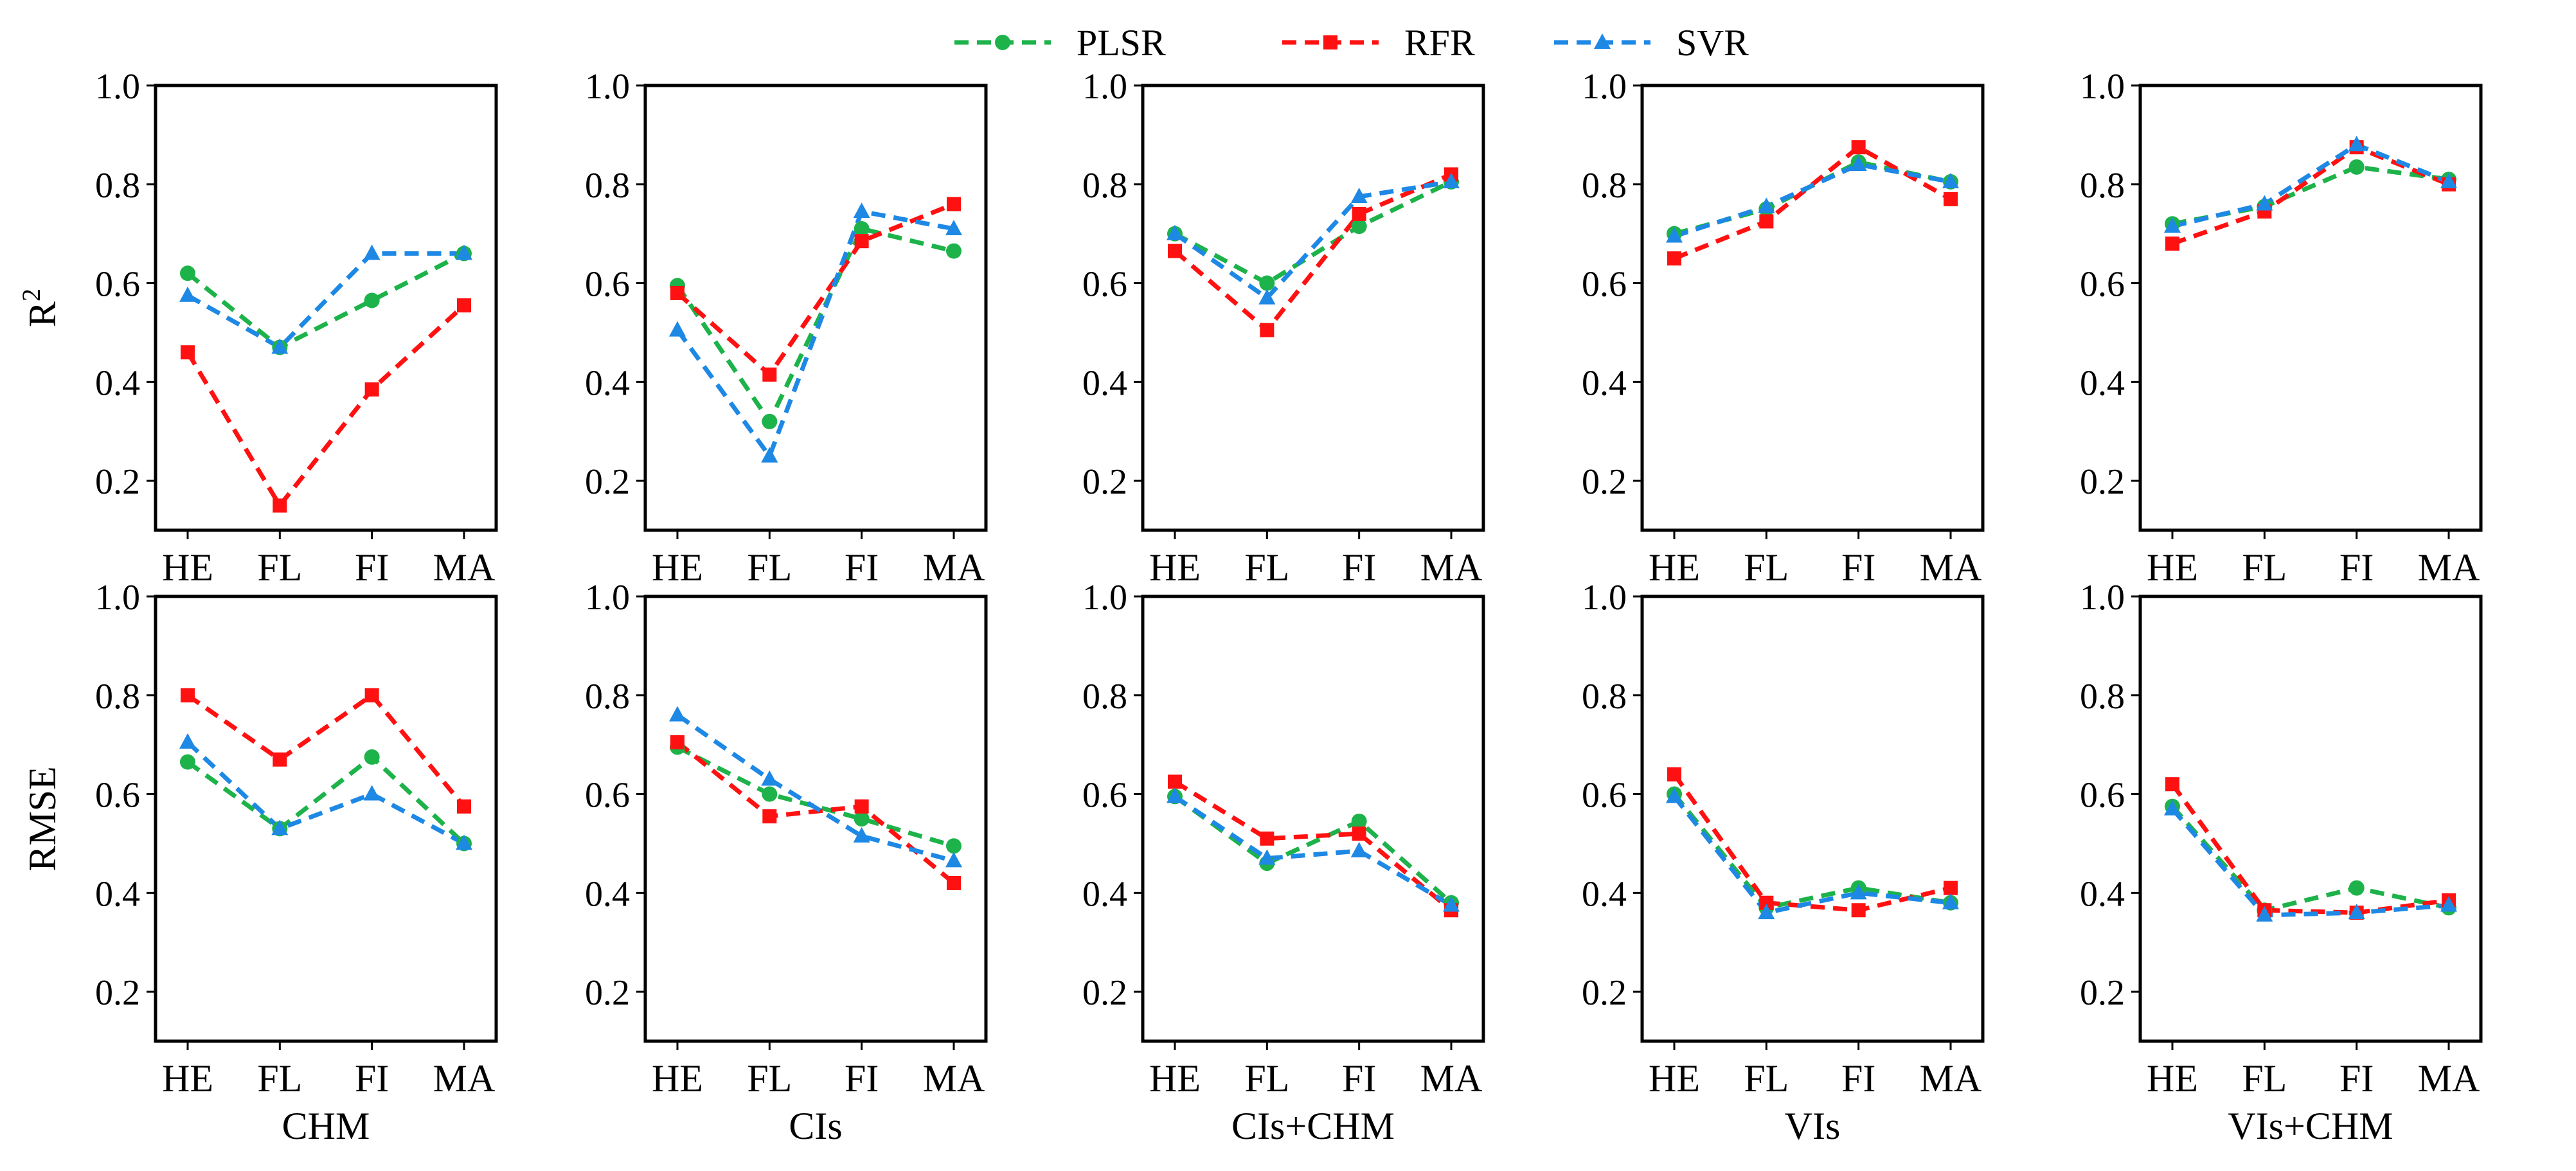 This screenshot has width=2576, height=1171. I want to click on y-axis-label: R2, so click(40, 308).